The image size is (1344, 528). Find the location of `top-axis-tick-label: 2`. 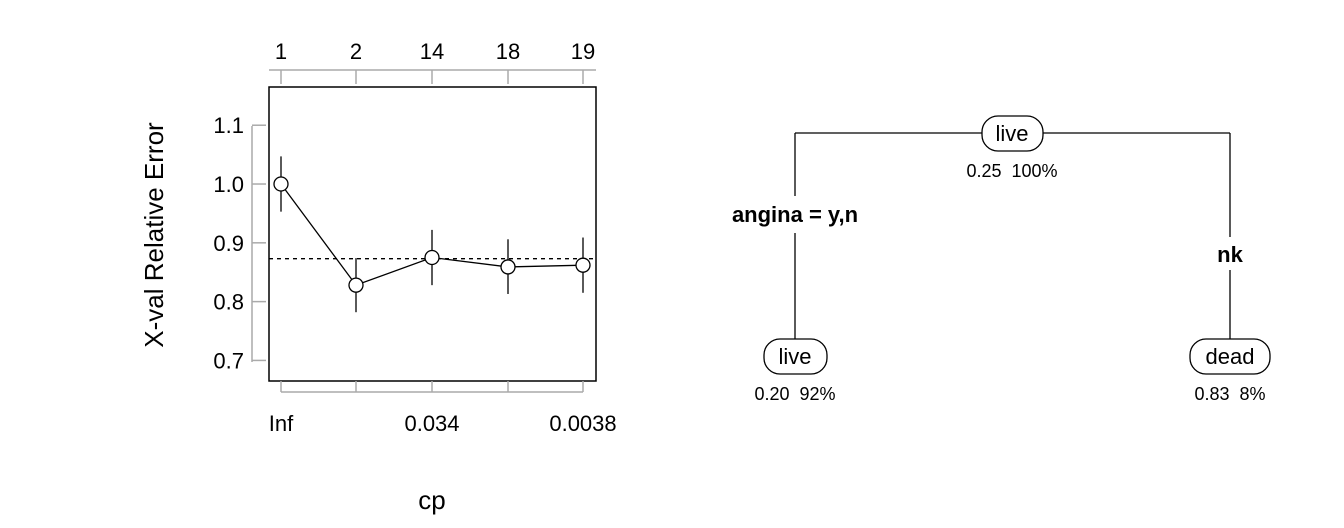

top-axis-tick-label: 2 is located at coordinates (356, 51).